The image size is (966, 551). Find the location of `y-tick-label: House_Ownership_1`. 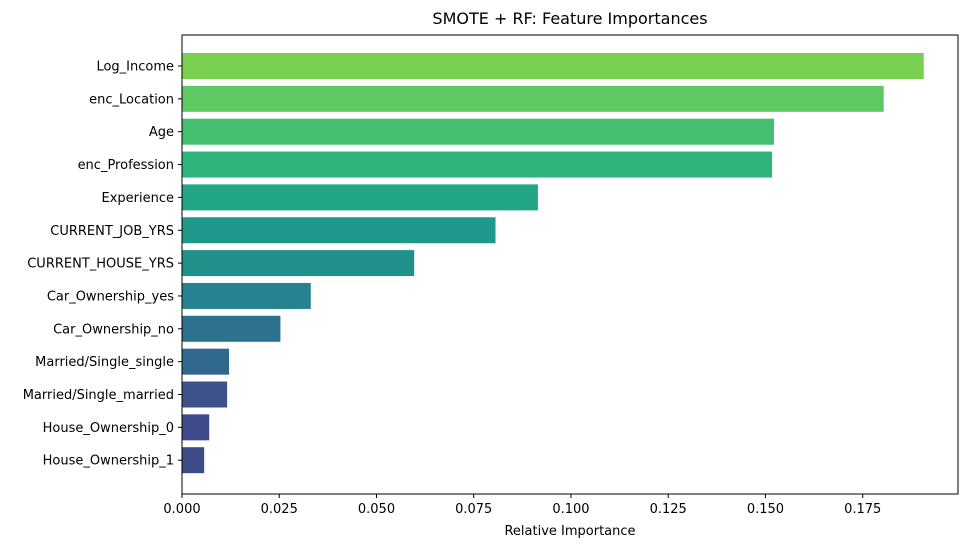

y-tick-label: House_Ownership_1 is located at coordinates (108, 461).